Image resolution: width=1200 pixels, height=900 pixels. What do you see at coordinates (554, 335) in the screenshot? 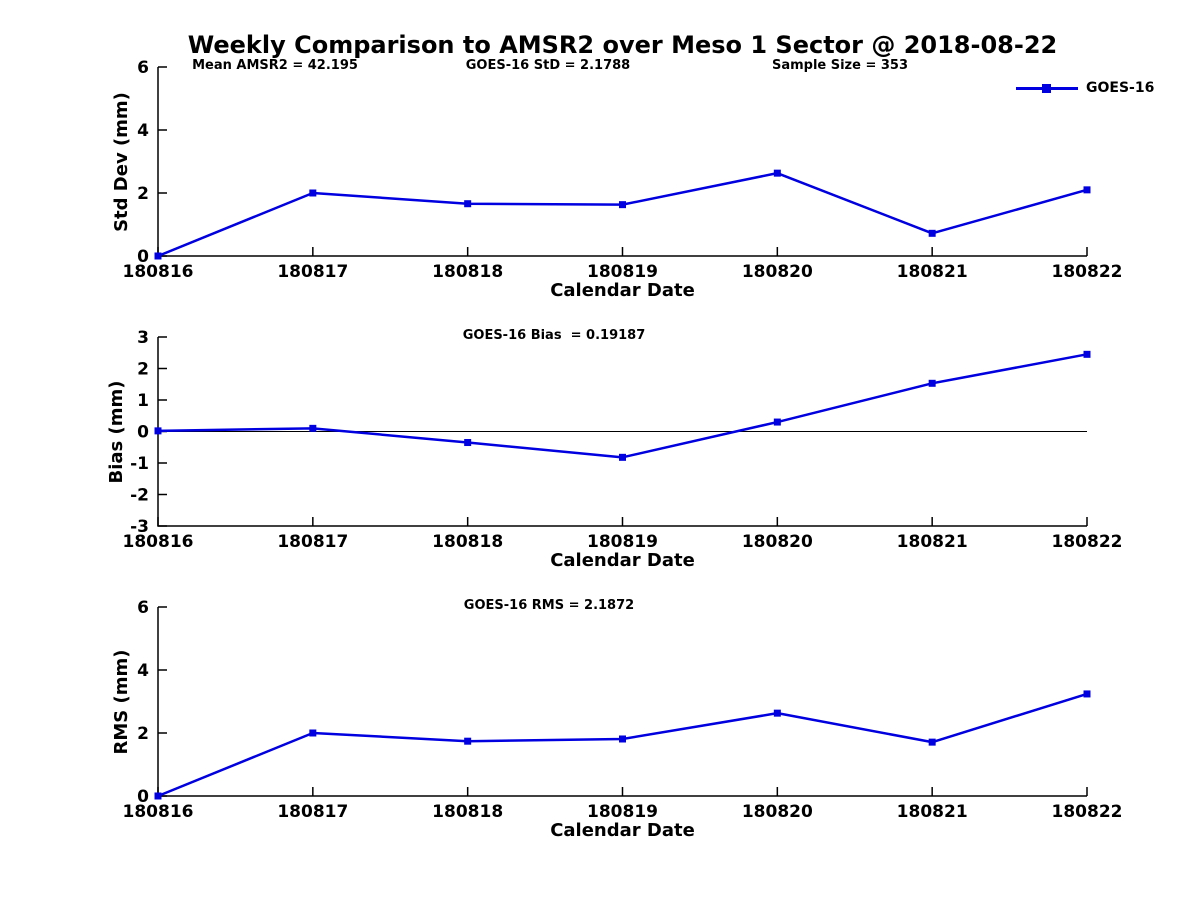
I see `annotation-goes16-bias: GOES-16 Bias = 0.19187` at bounding box center [554, 335].